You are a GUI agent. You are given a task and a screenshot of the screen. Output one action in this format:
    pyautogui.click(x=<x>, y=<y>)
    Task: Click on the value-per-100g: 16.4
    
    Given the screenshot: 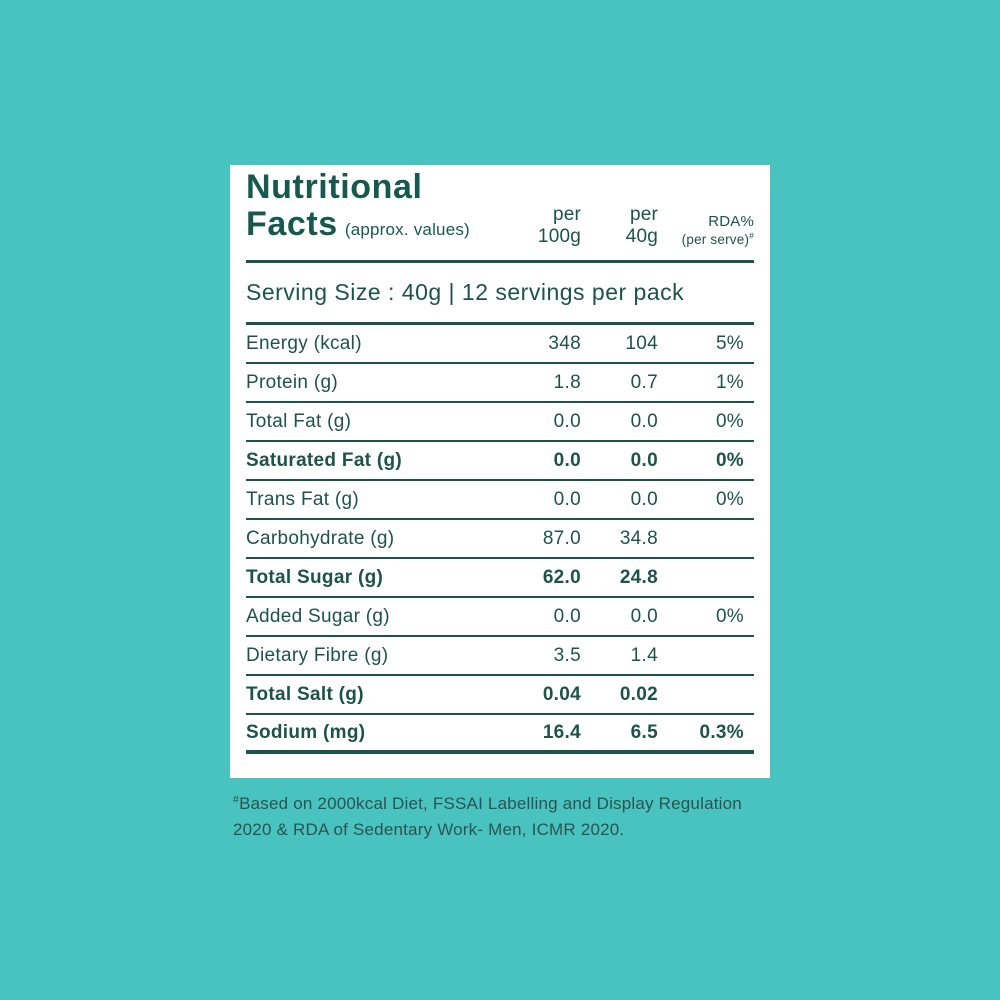 What is the action you would take?
    pyautogui.click(x=561, y=732)
    